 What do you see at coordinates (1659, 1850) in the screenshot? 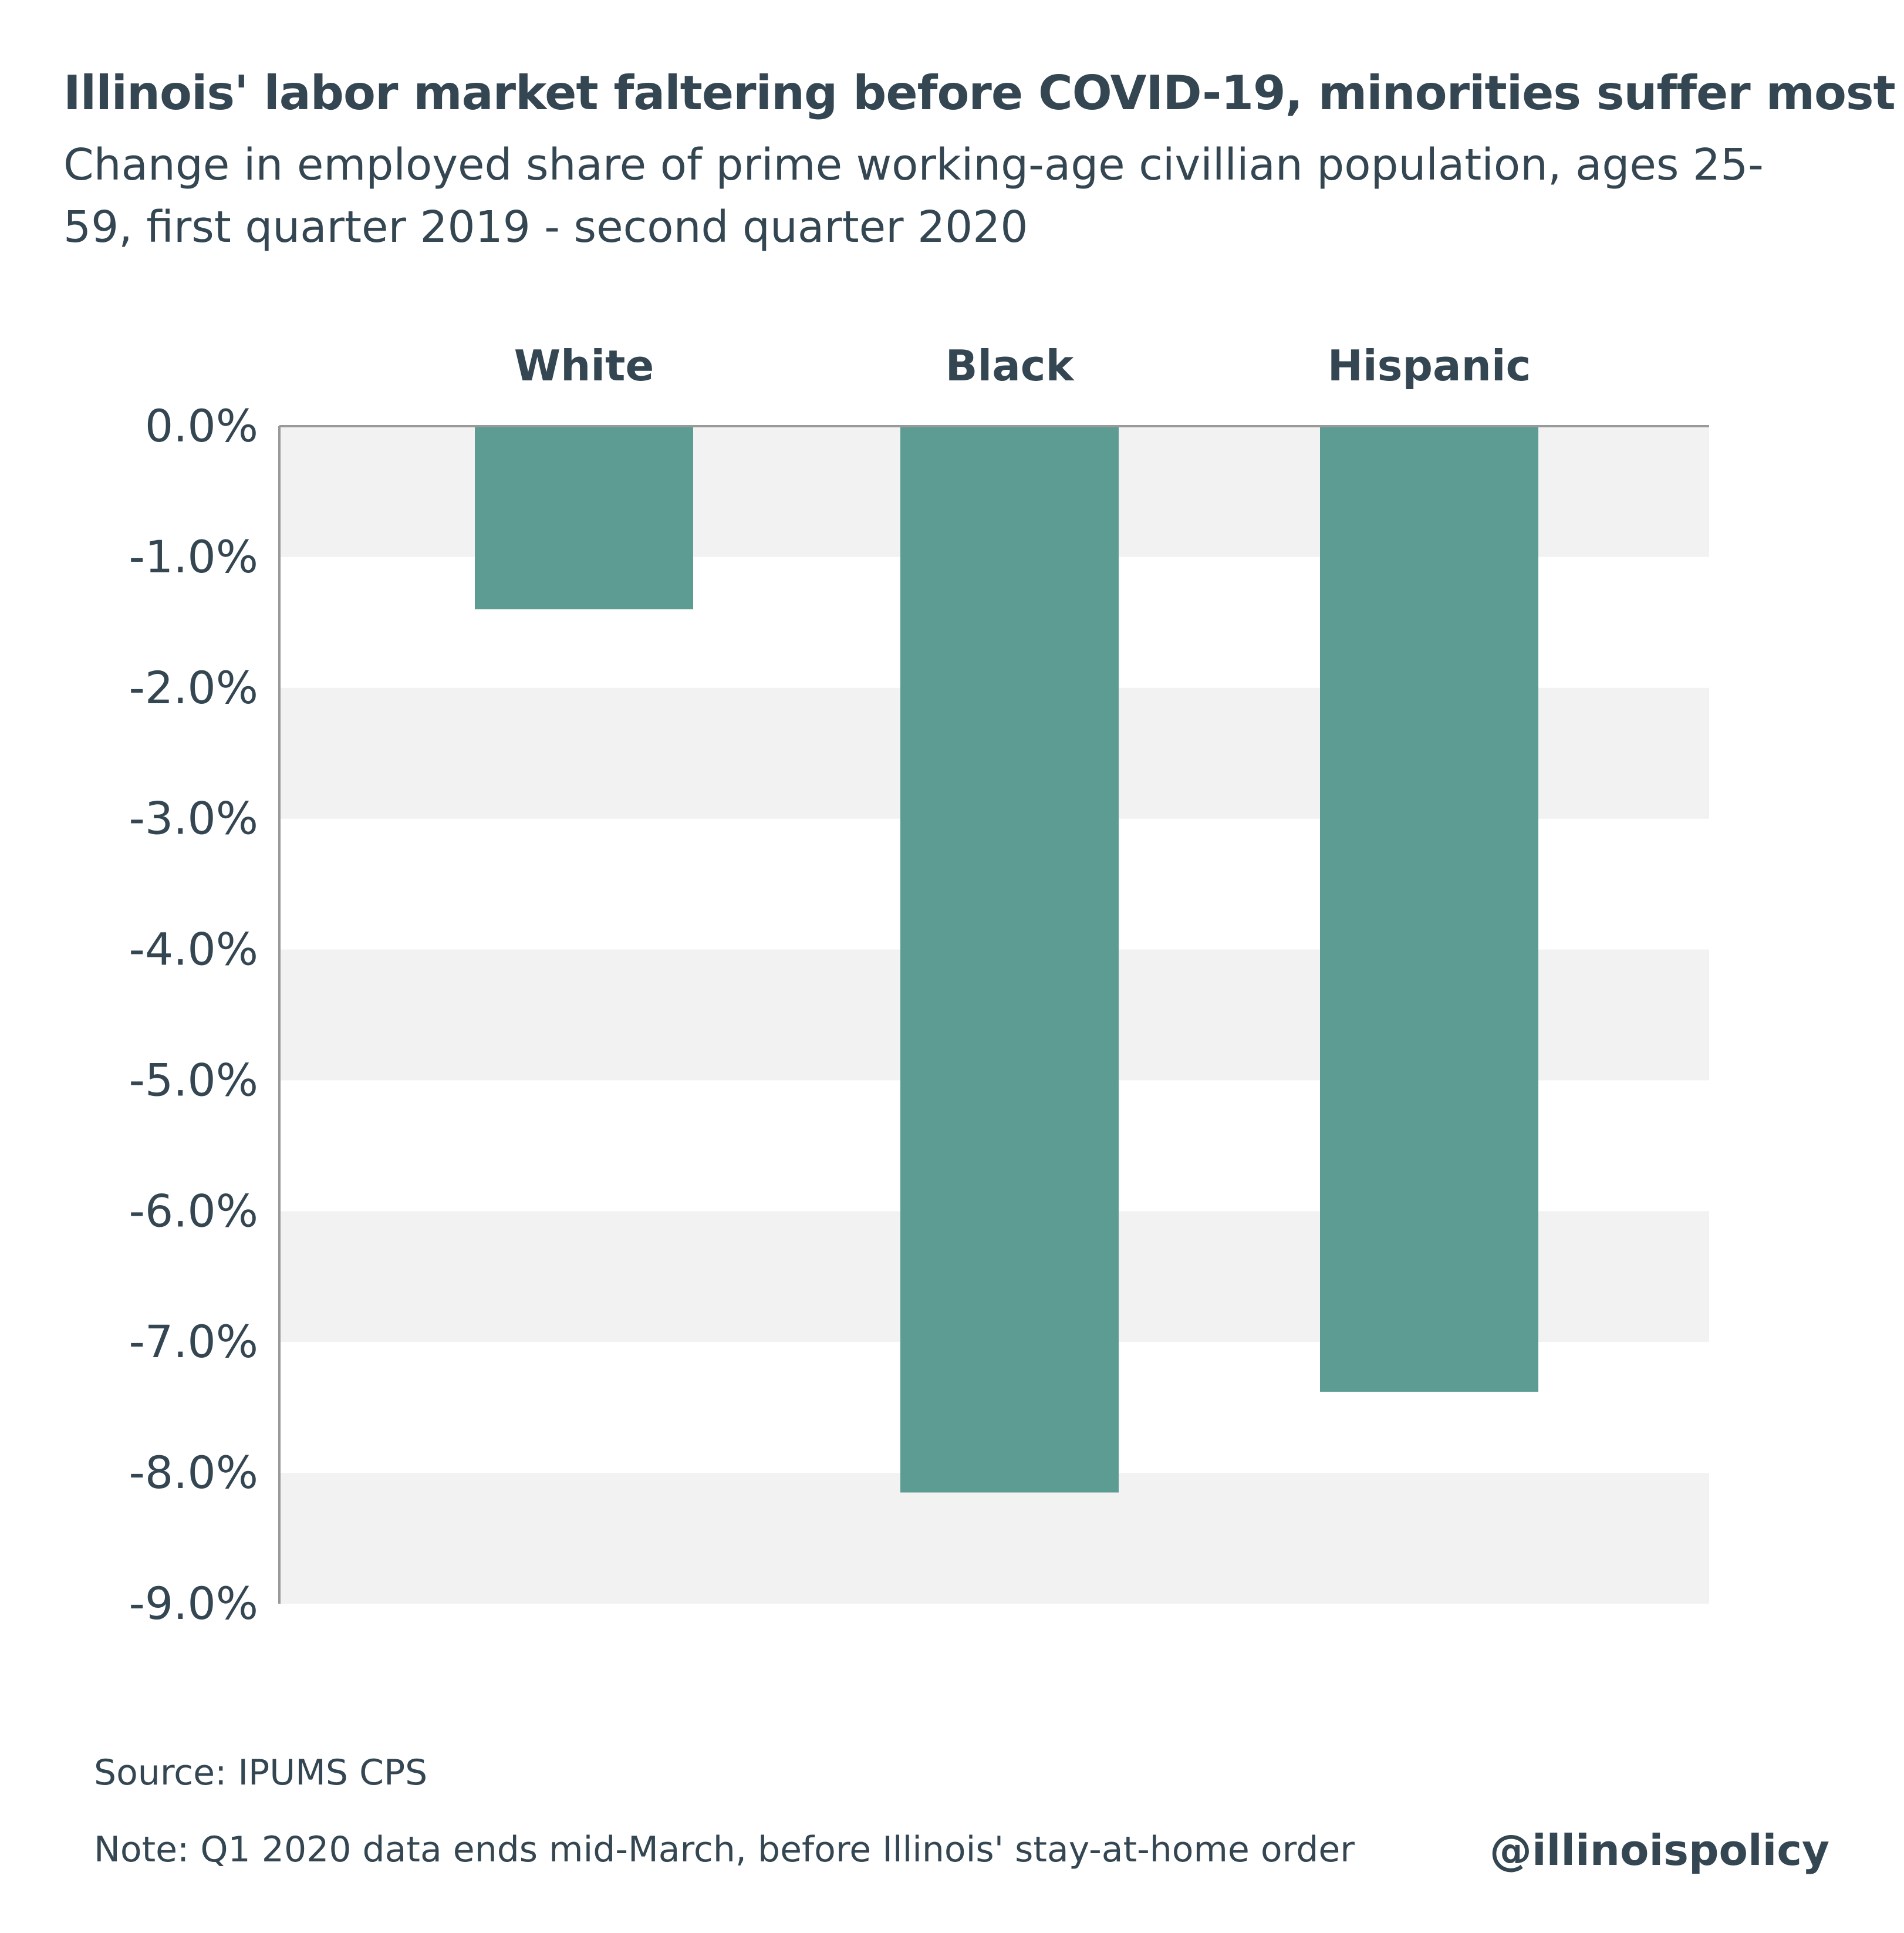
I see `brand-handle: @illinoispolicy` at bounding box center [1659, 1850].